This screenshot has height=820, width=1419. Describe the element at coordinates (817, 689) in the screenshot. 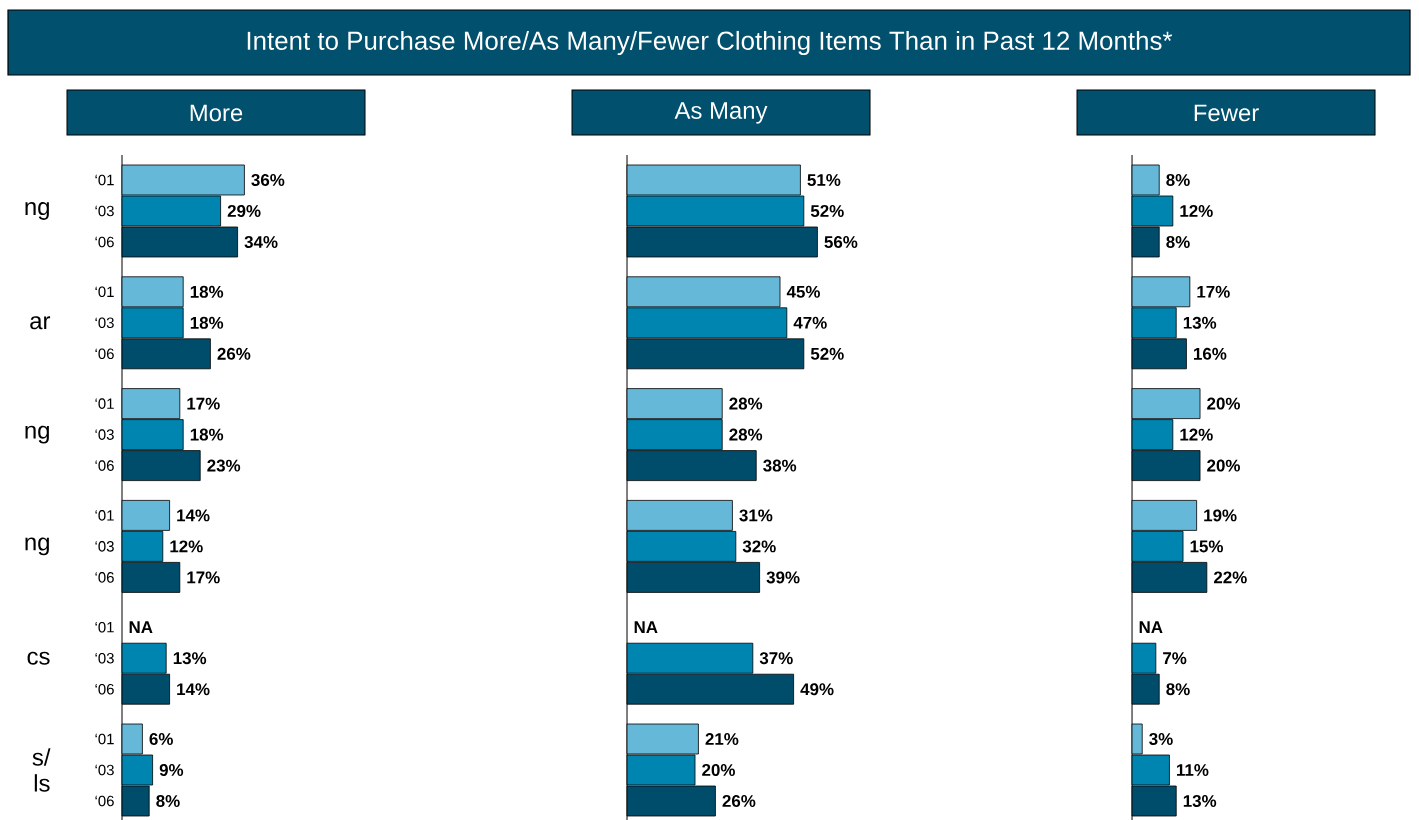

I see `data-label: 49%` at that location.